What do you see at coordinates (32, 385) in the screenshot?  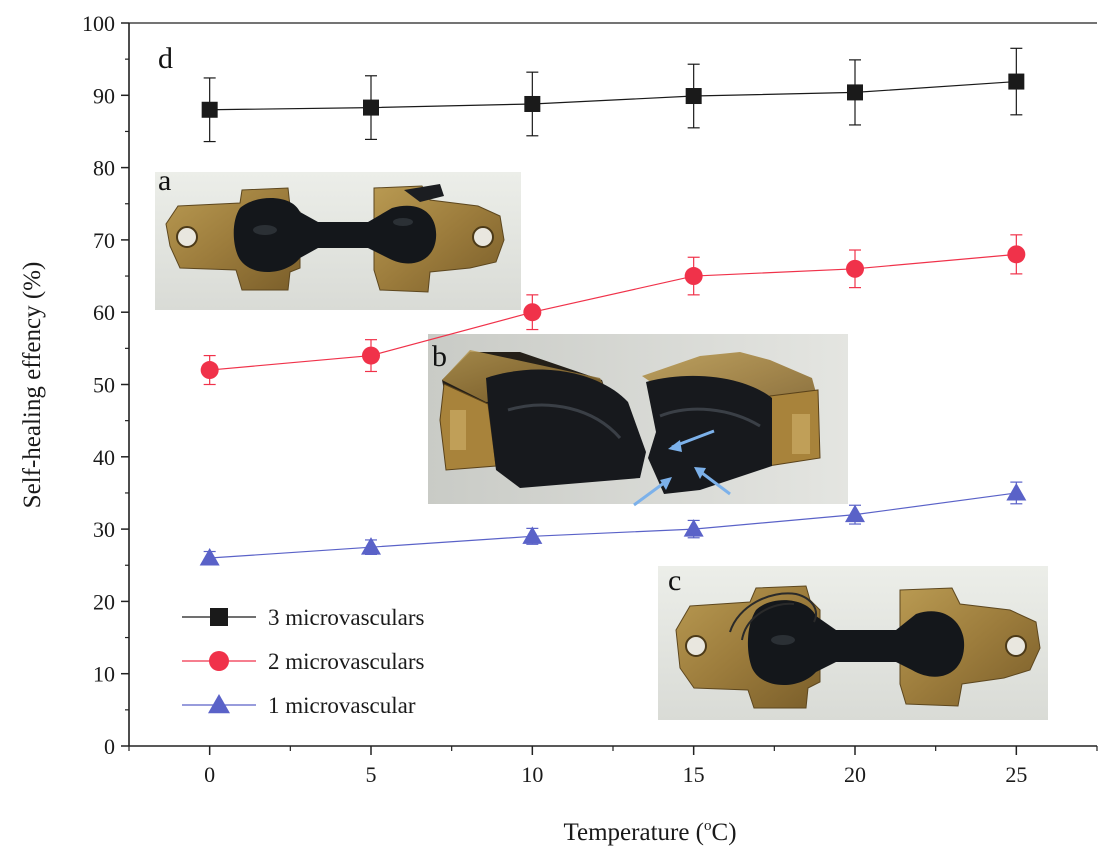 I see `y-axis-title: Self-healing effency (%)` at bounding box center [32, 385].